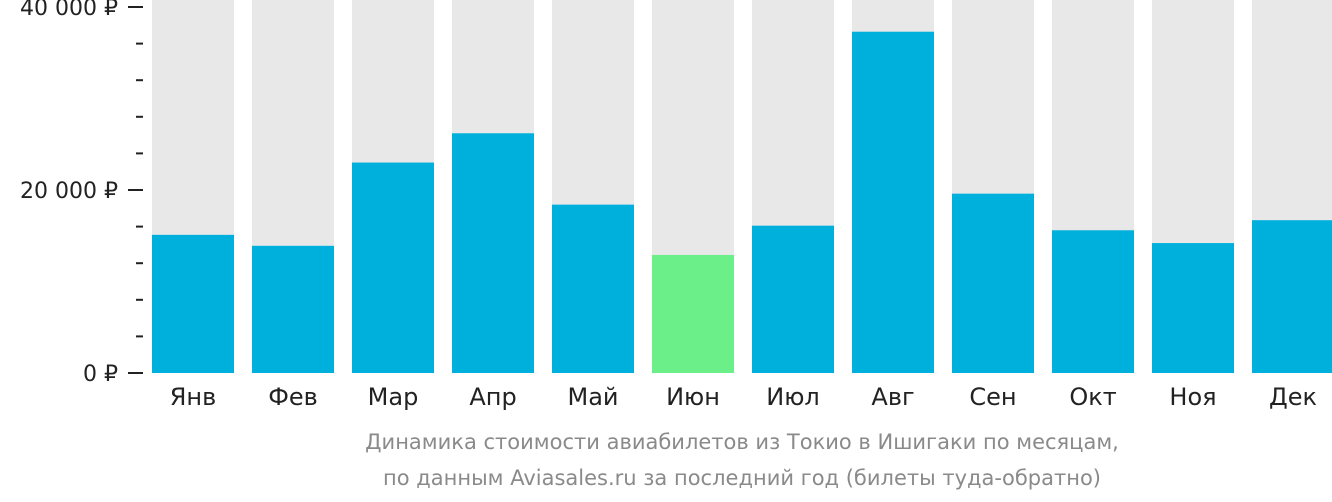 The image size is (1332, 502). I want to click on x-axis-labels: Янв Фев Мар Апр Май Июн Июл Авг Сен Окт Ноя Дек, so click(743, 397).